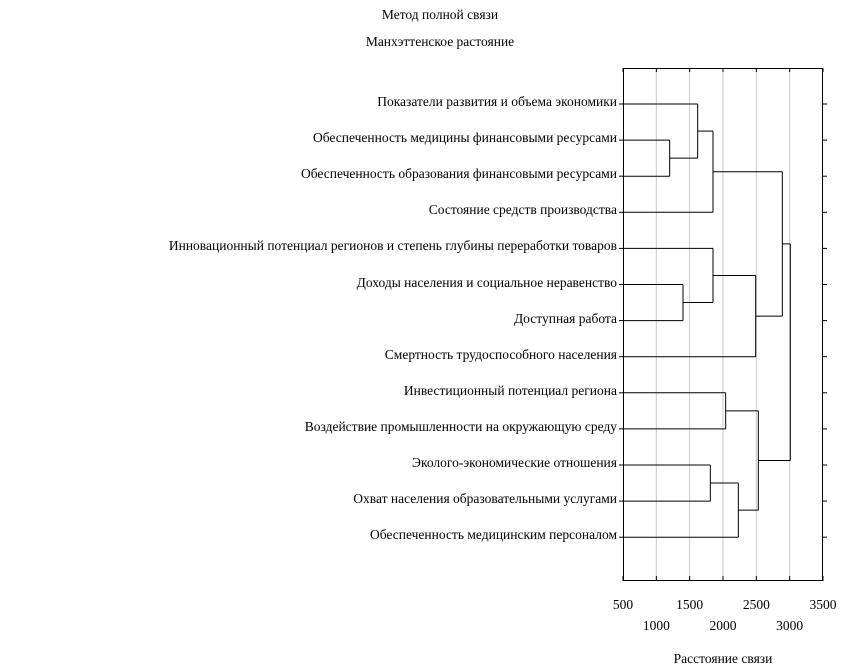 The width and height of the screenshot is (843, 670). Describe the element at coordinates (723, 625) in the screenshot. I see `x-tick-label: 2000` at that location.